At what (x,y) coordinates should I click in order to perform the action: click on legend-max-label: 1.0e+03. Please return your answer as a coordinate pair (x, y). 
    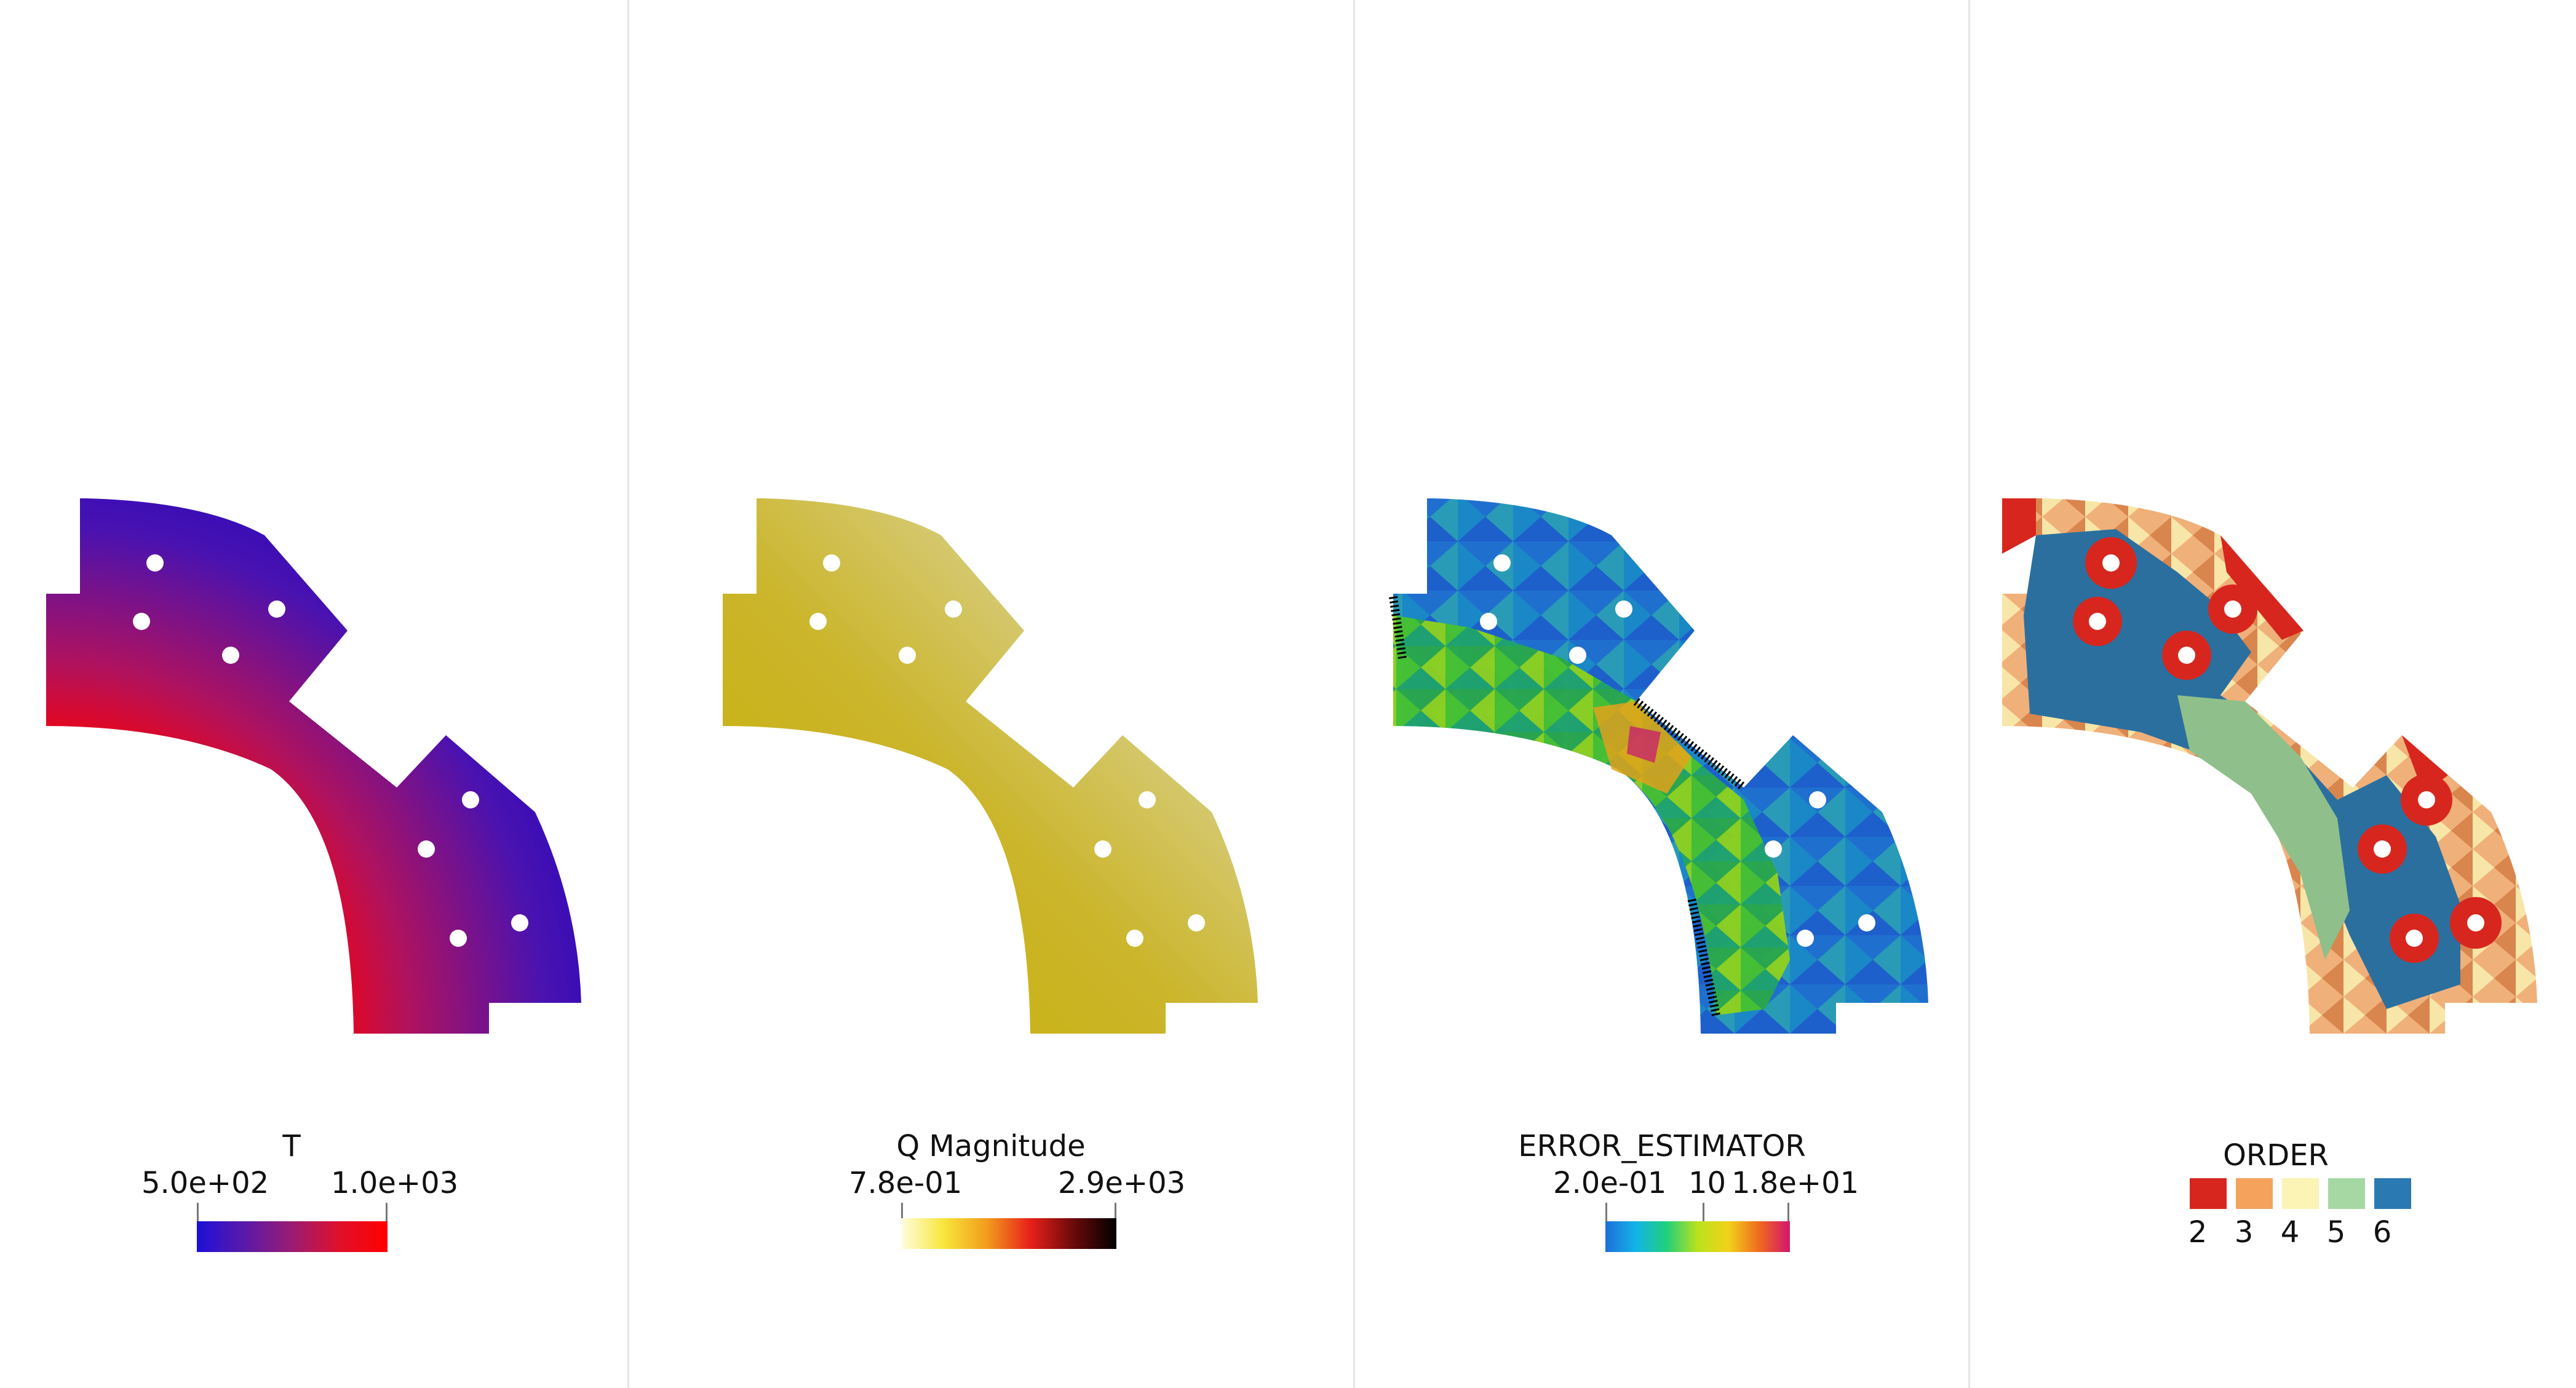
    Looking at the image, I should click on (395, 1183).